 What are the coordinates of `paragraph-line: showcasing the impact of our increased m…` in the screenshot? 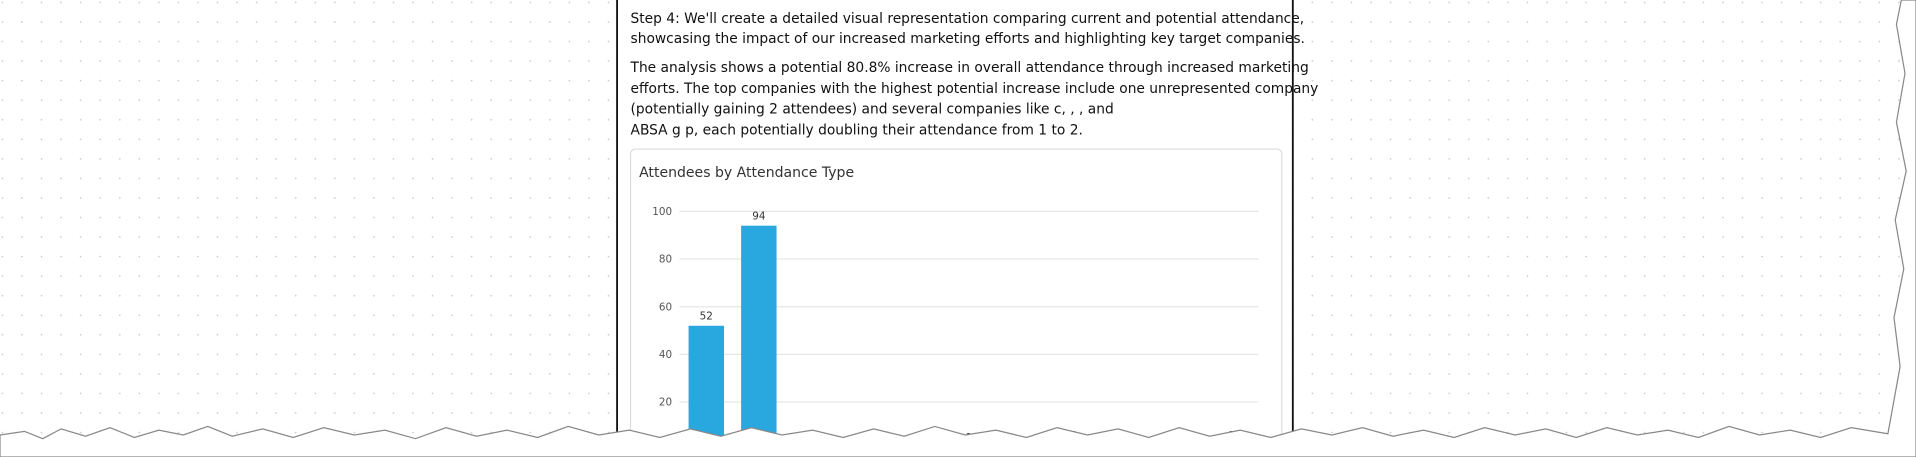 It's located at (968, 39).